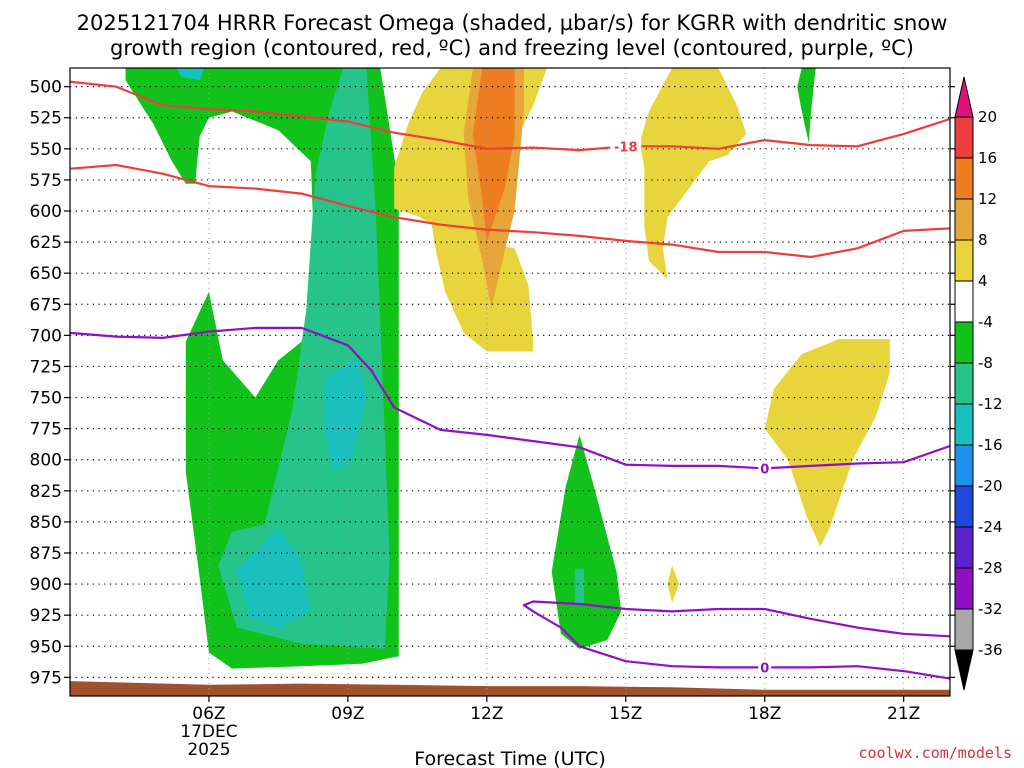 The width and height of the screenshot is (1024, 768). I want to click on omega-area-neg4, so click(586, 541).